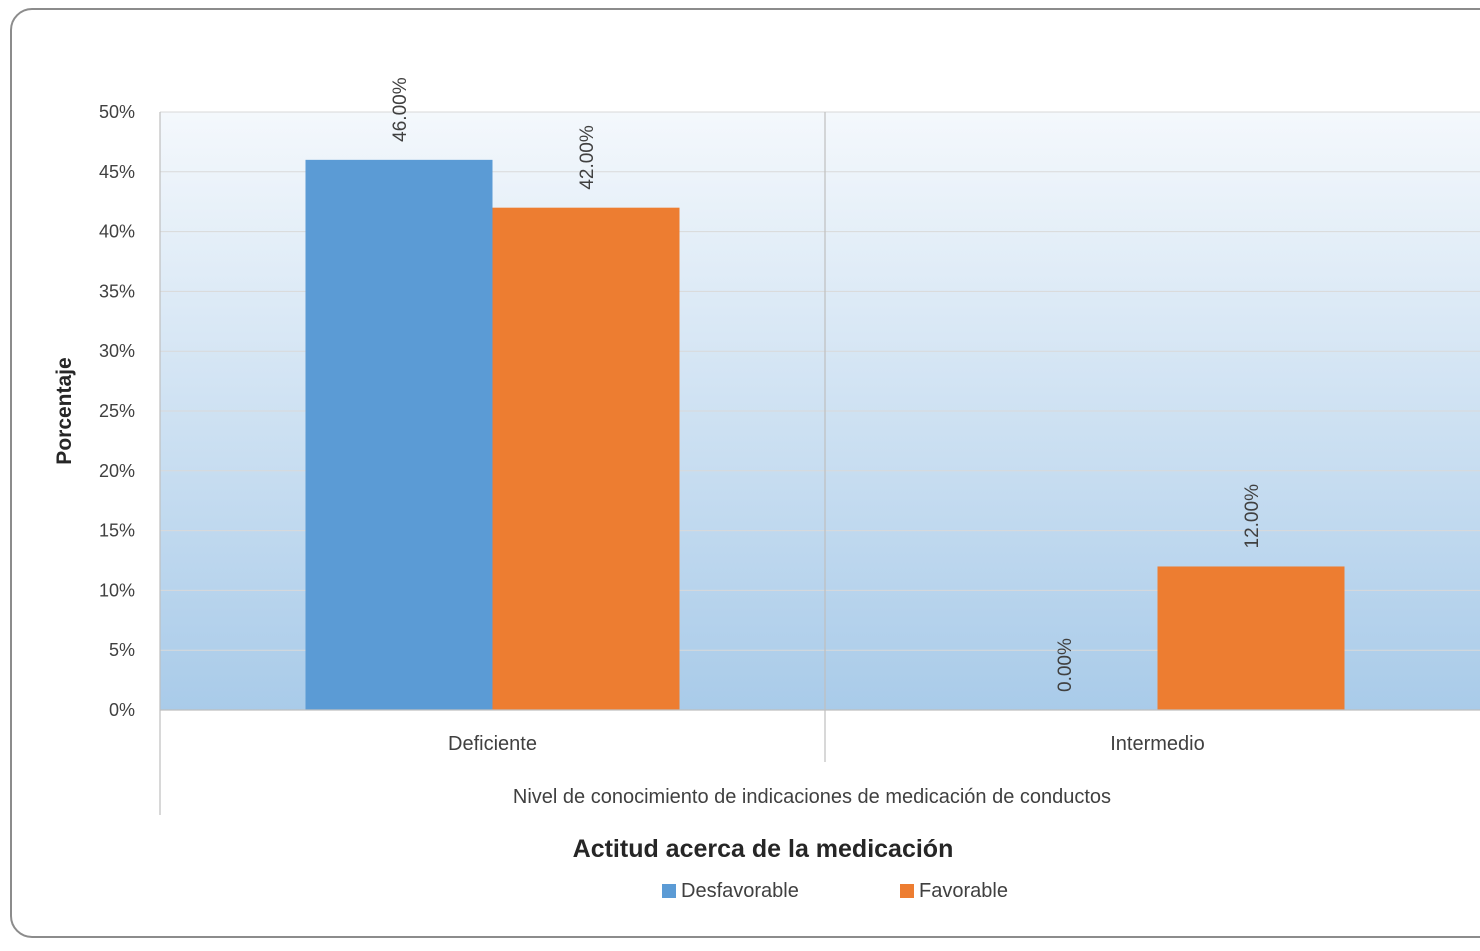 The width and height of the screenshot is (1480, 951). I want to click on x-category-label: Intermedio, so click(1157, 744).